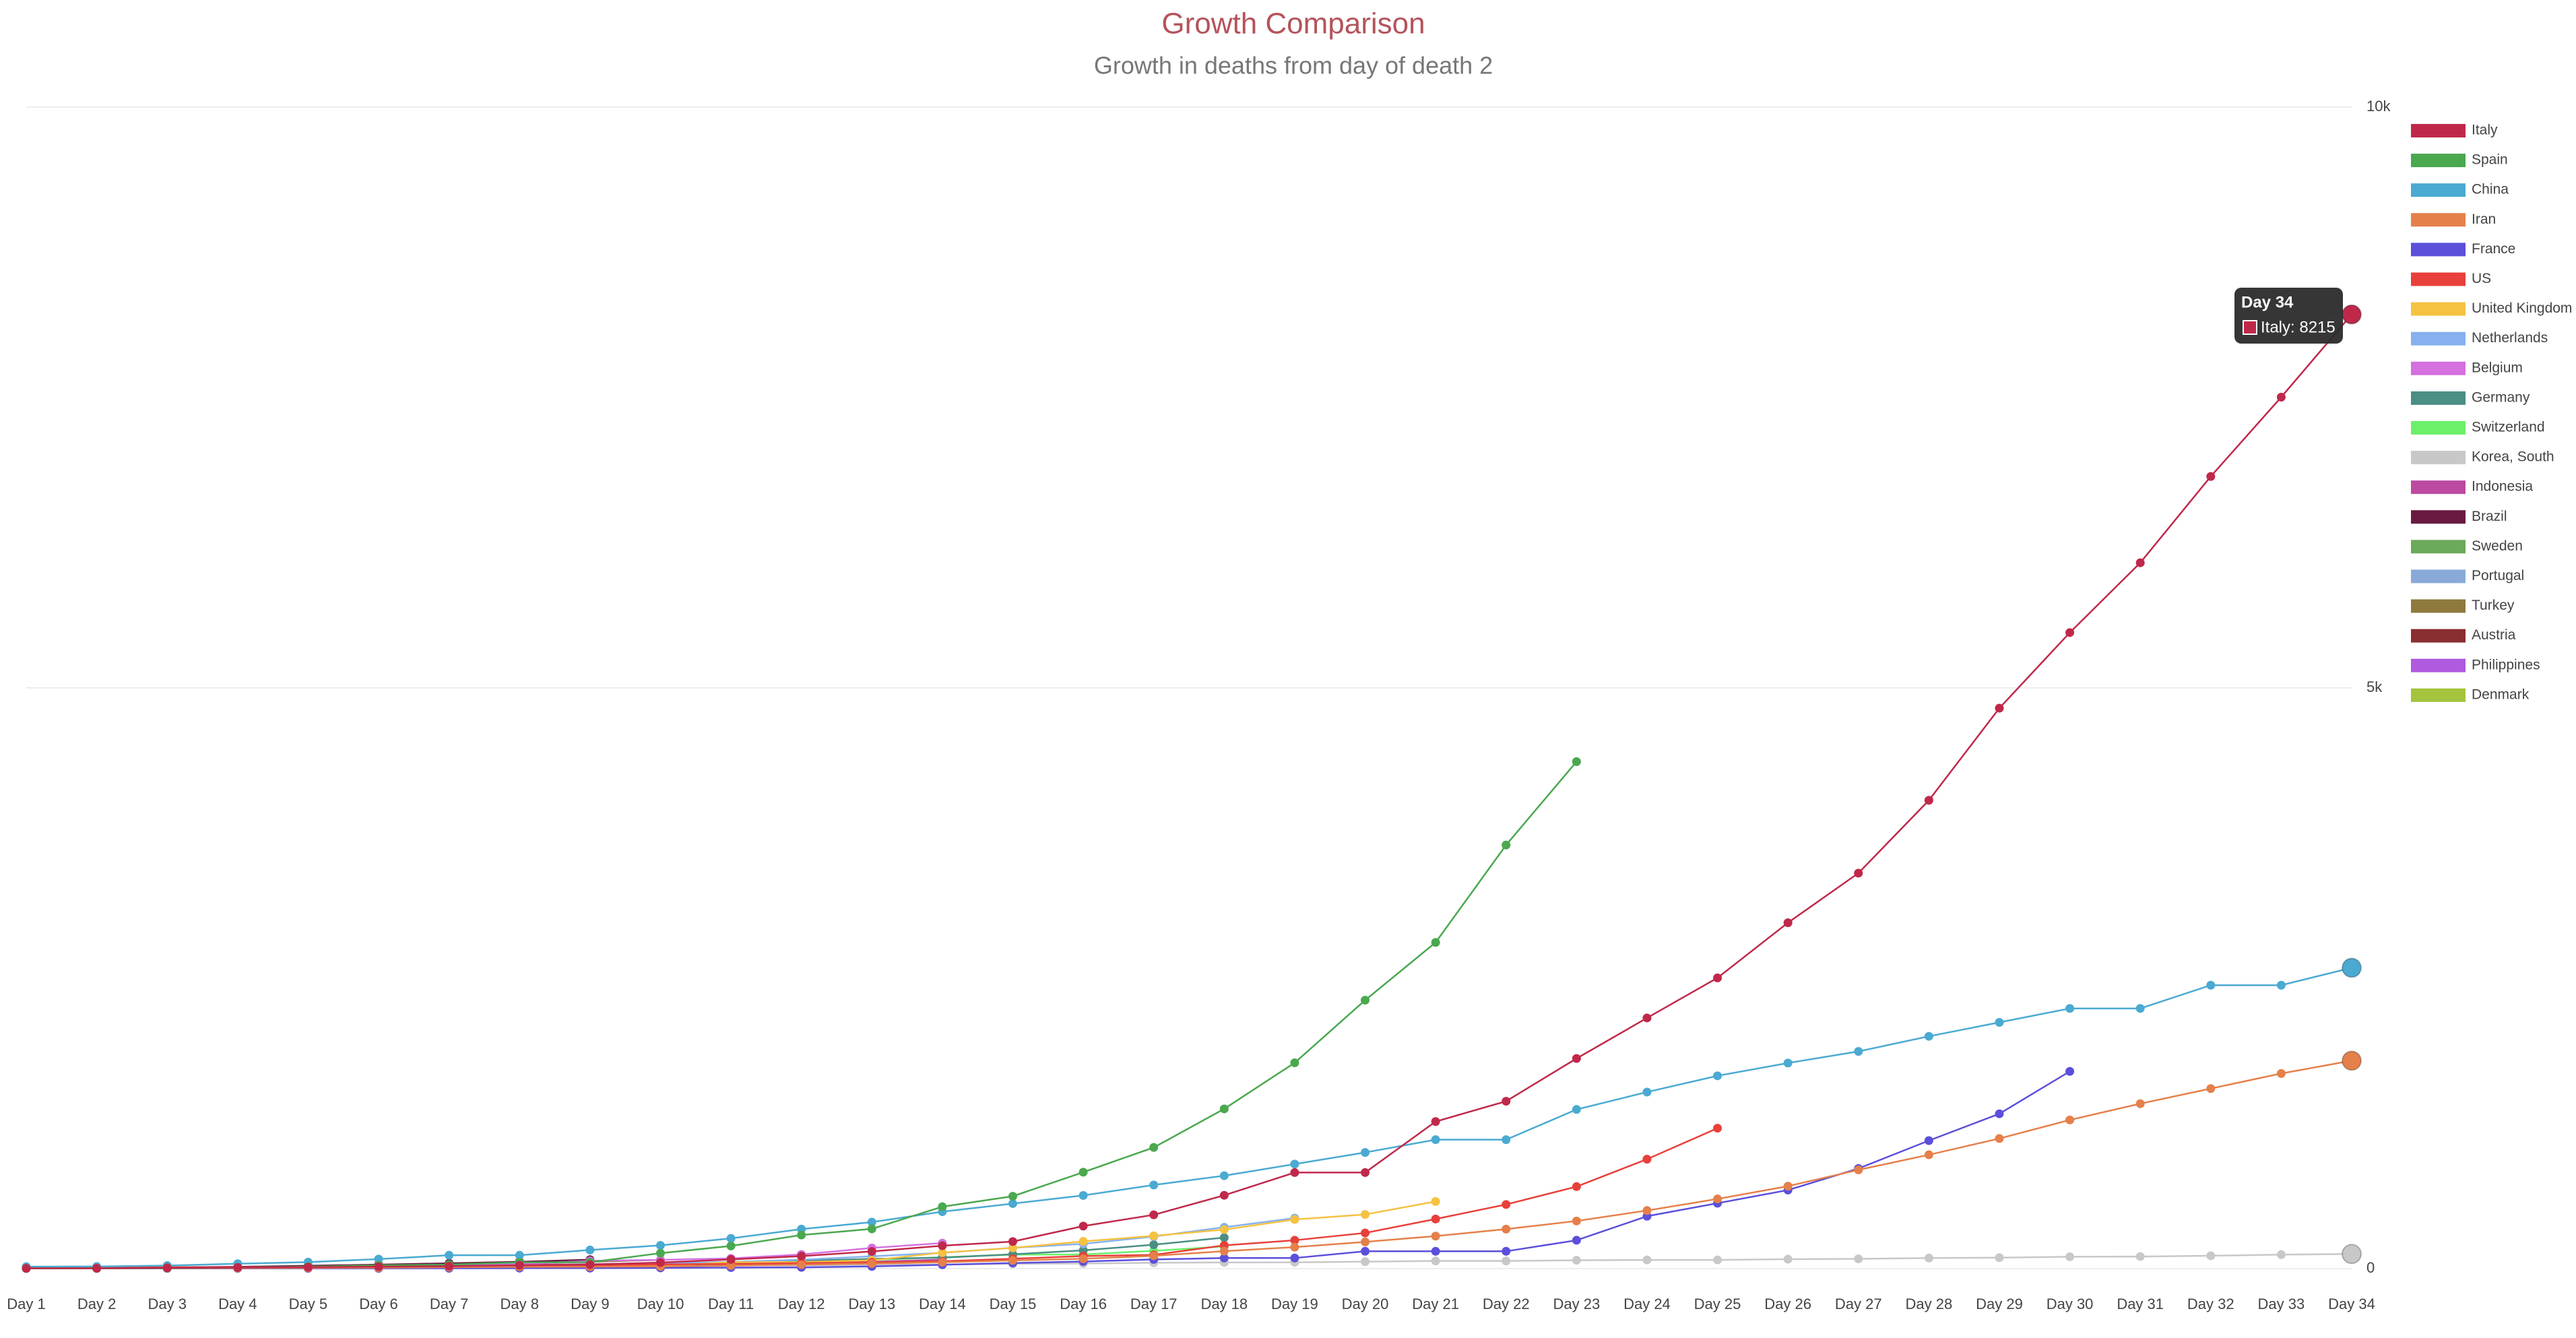  What do you see at coordinates (2502, 487) in the screenshot?
I see `legend-label: Indonesia` at bounding box center [2502, 487].